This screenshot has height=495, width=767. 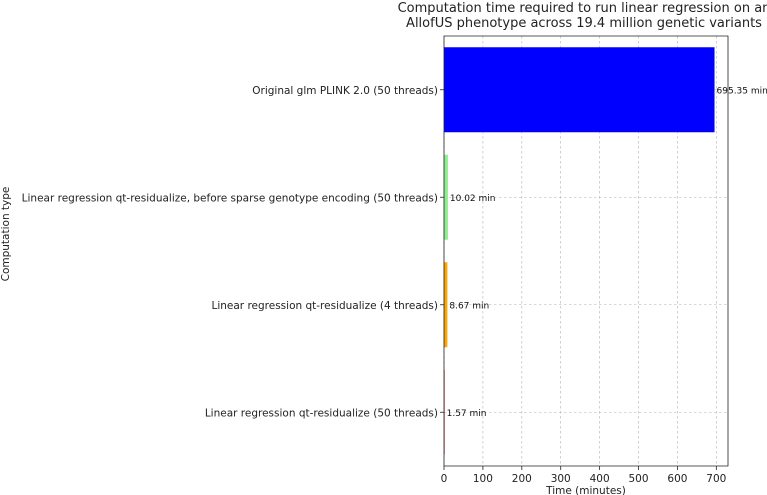 I want to click on category-label: Original glm PLINK 2.0 (50 threads), so click(x=345, y=91).